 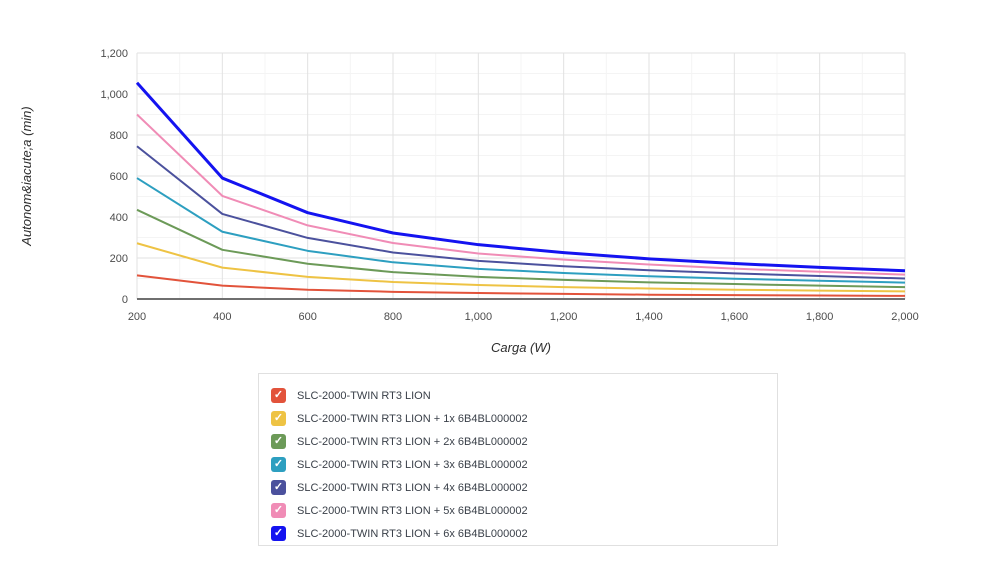 I want to click on legend-item-label: SLC-2000-TWIN RT3 LION + 3x 6B4BL000002, so click(x=412, y=464).